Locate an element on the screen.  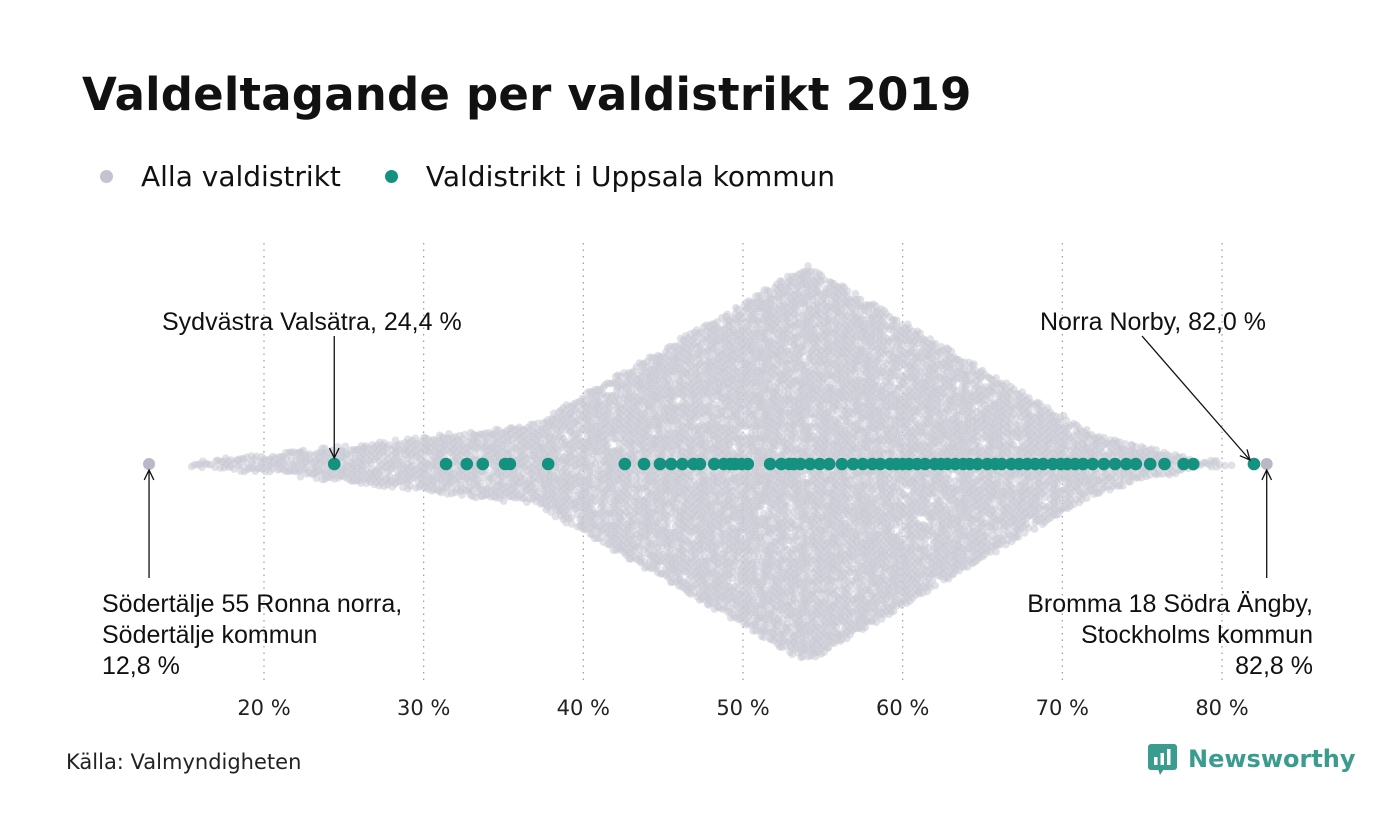
legend-label-all: Alla valdistrikt is located at coordinates (241, 176).